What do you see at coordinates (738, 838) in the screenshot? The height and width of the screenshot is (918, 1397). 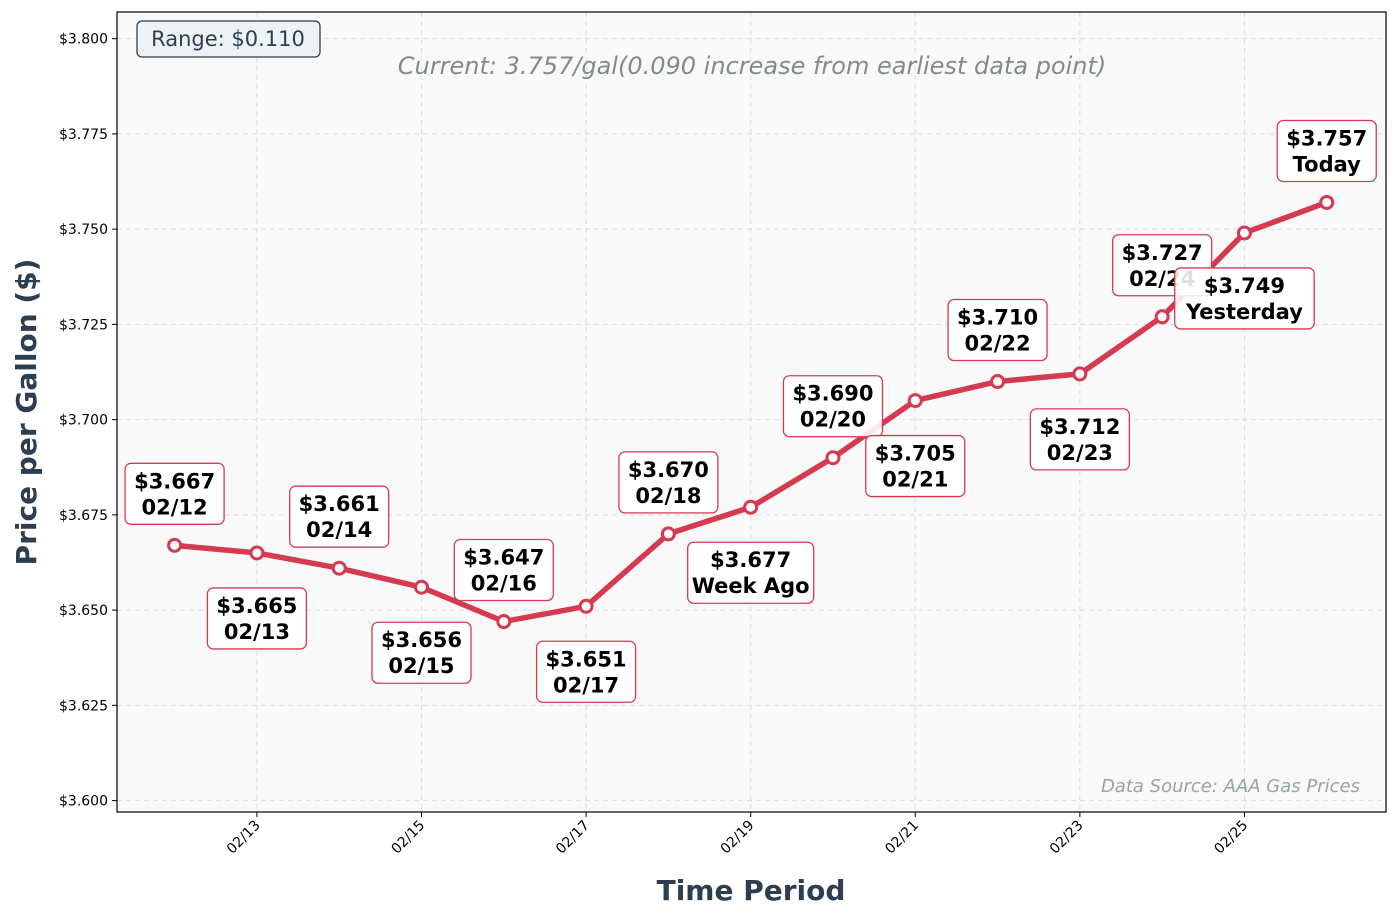 I see `x-tick-label: 02/19` at bounding box center [738, 838].